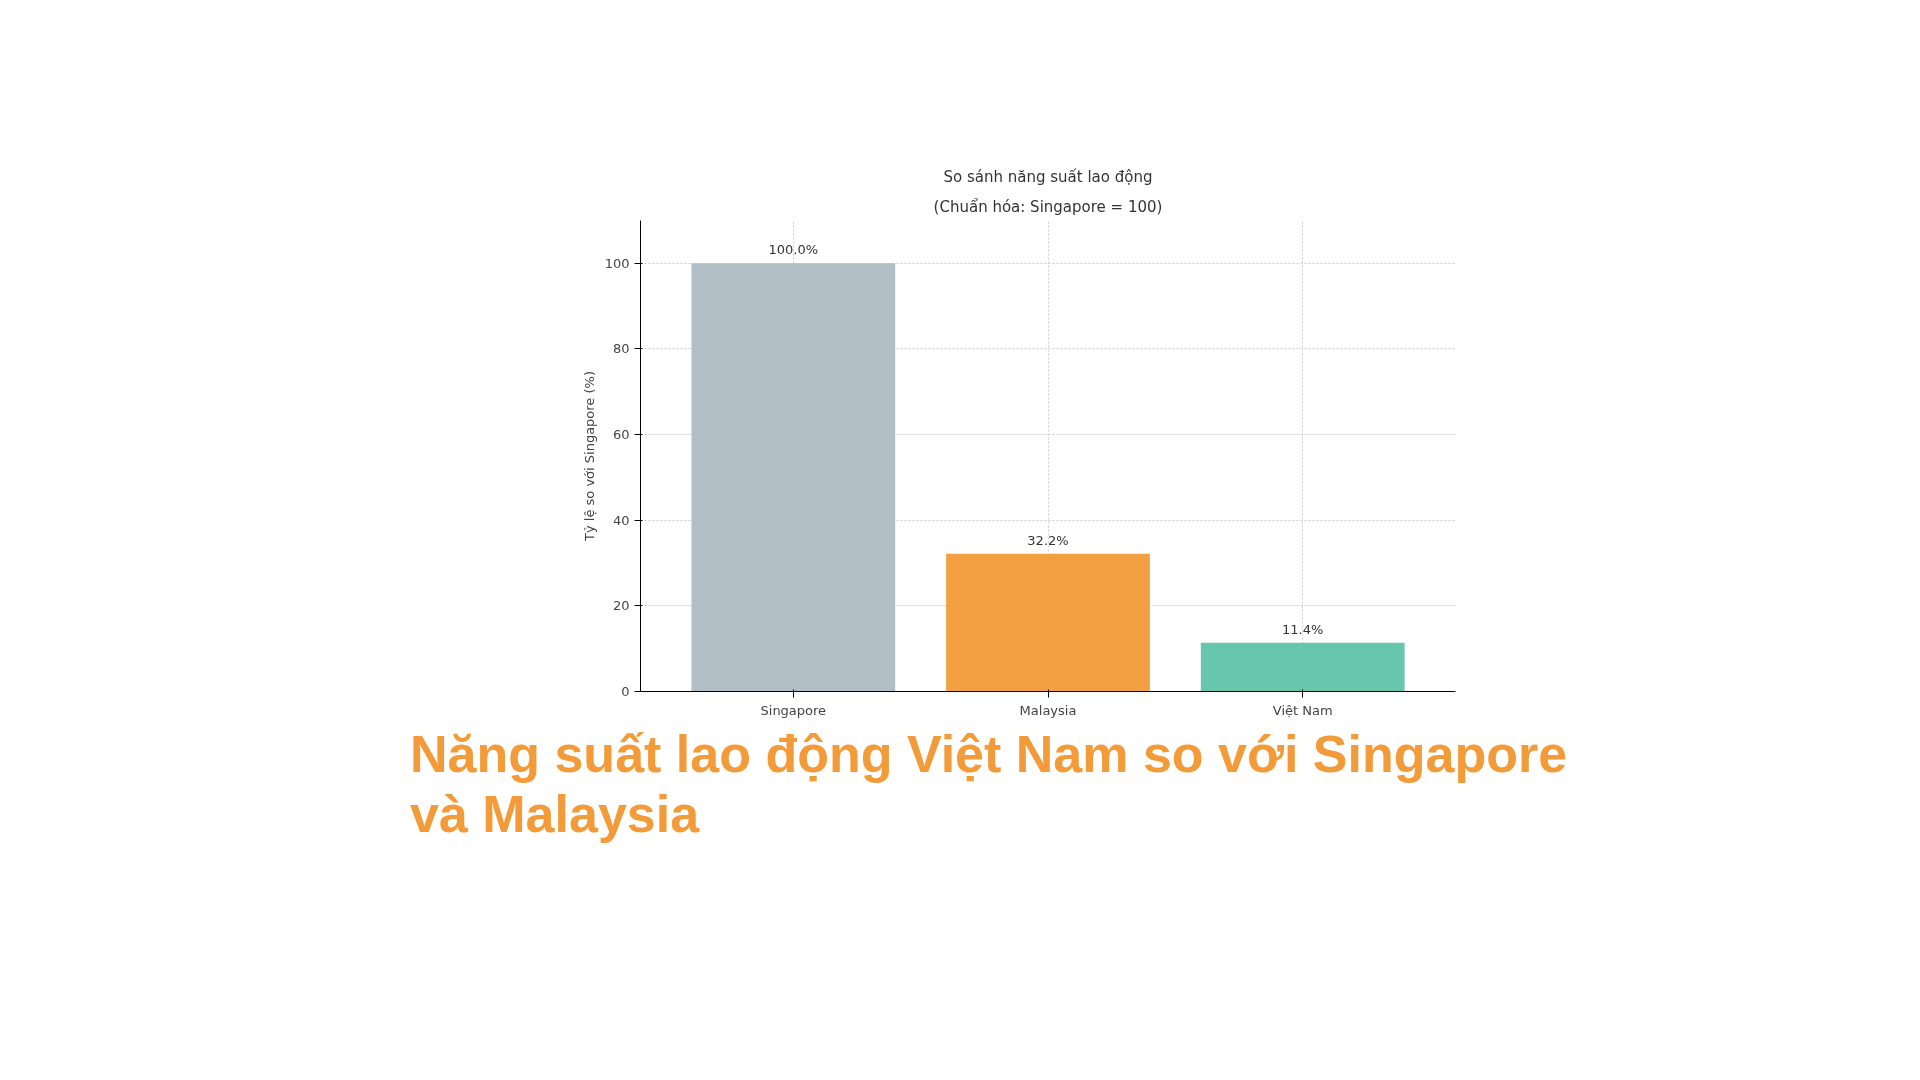 This screenshot has width=1920, height=1080. I want to click on text: Năng suất lao động Việt Nam so với Singapore và Malaysia, so click(989, 785).